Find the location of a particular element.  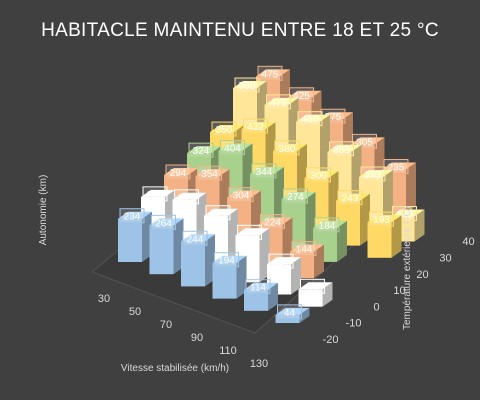

data-label: 324 is located at coordinates (201, 150).